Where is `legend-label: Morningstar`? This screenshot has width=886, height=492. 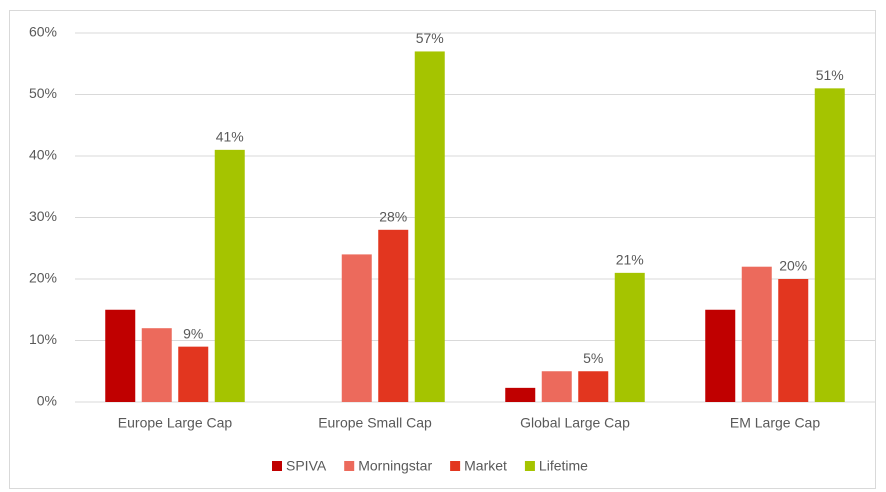
legend-label: Morningstar is located at coordinates (395, 466).